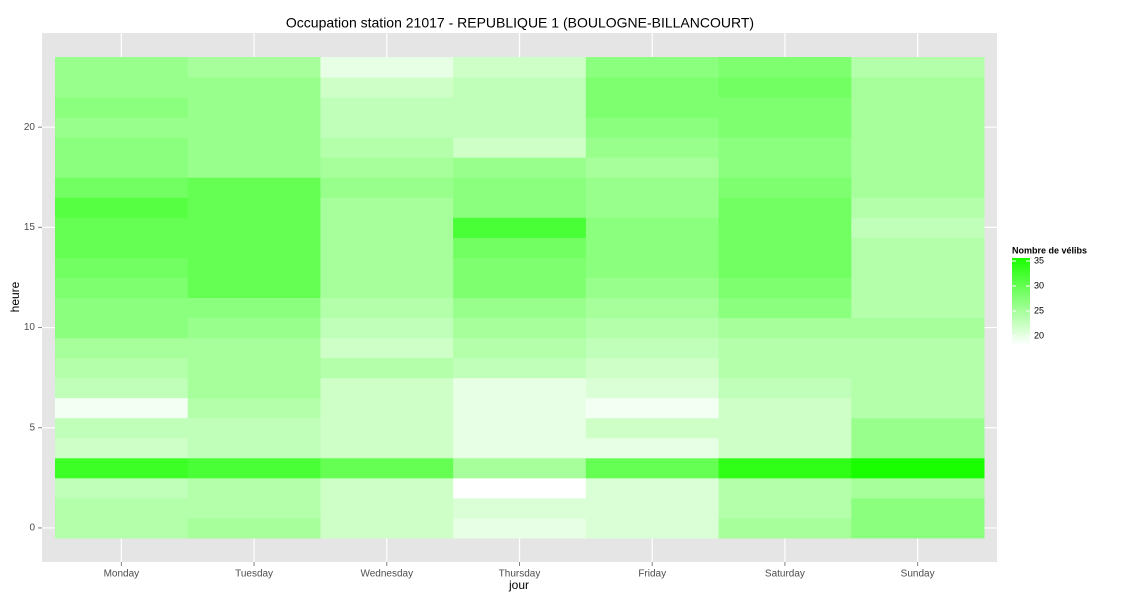 This screenshot has height=600, width=1125. What do you see at coordinates (122, 574) in the screenshot?
I see `x-tick-label: Monday` at bounding box center [122, 574].